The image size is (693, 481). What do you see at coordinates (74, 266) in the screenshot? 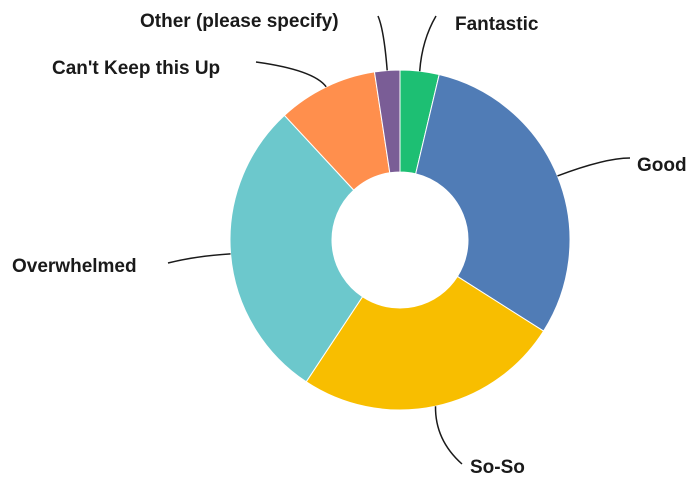
I see `slice-label: Overwhelmed` at bounding box center [74, 266].